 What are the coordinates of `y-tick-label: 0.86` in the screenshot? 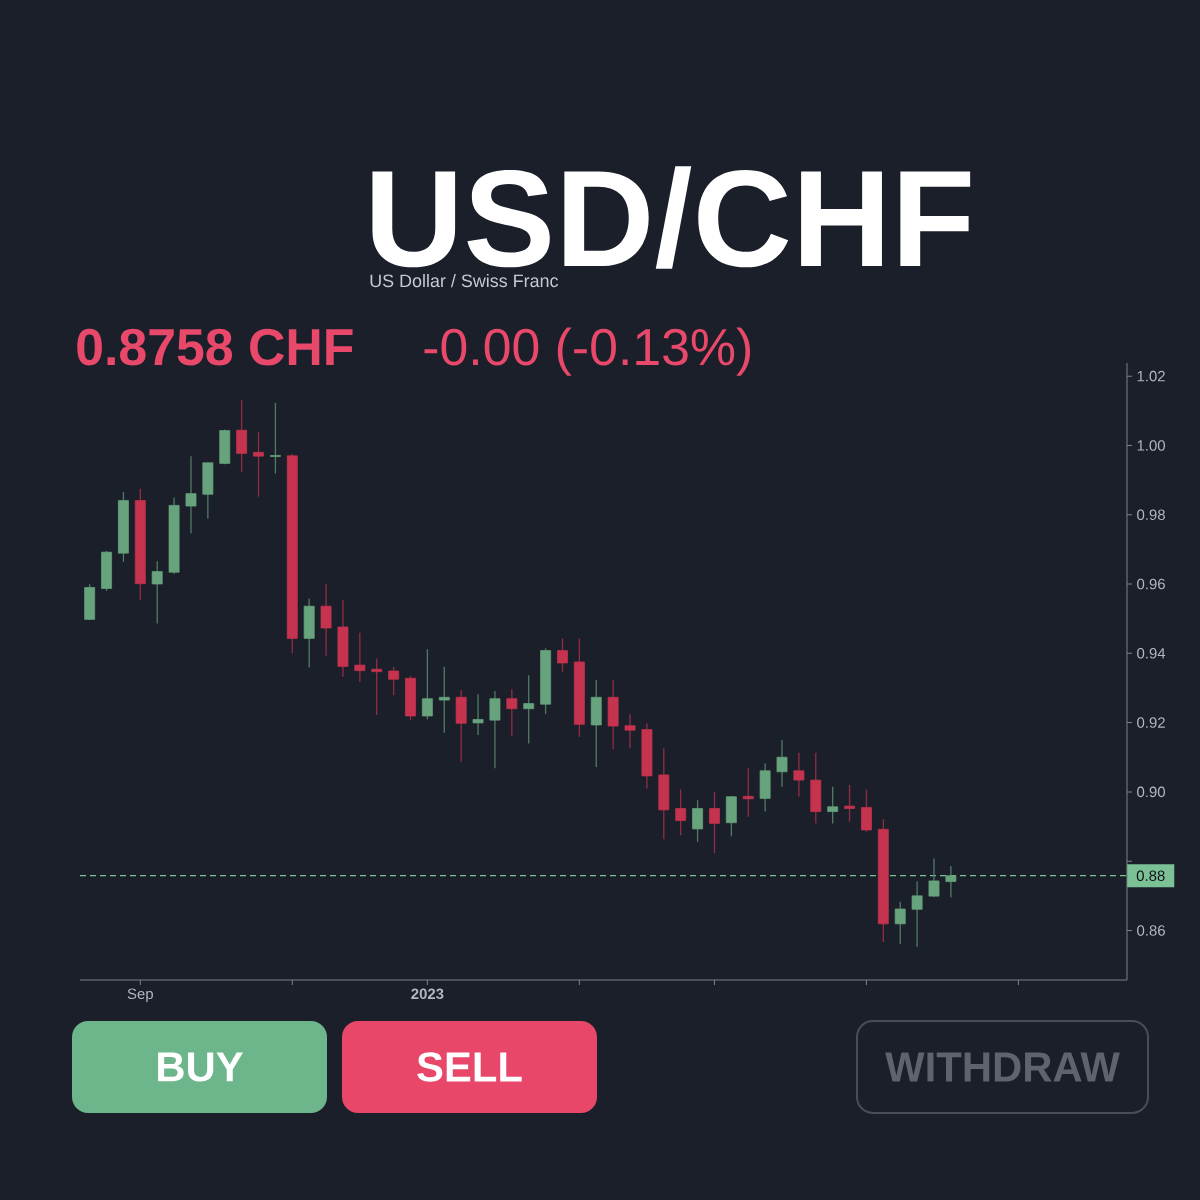 It's located at (1151, 930).